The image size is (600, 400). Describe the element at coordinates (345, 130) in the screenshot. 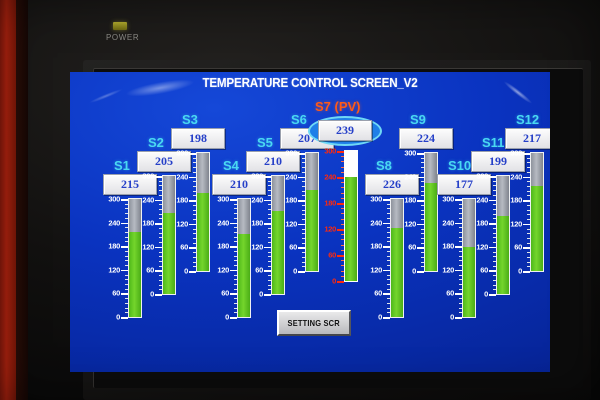

I see `value-display-s7: 239` at that location.